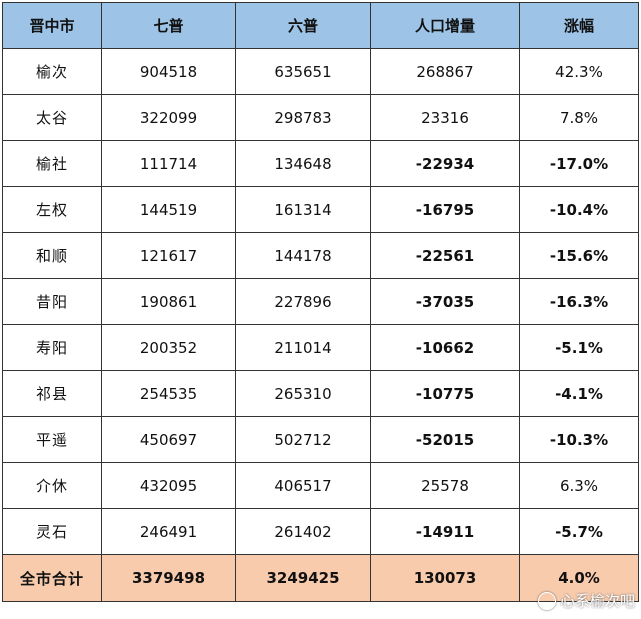 This screenshot has width=641, height=619. I want to click on sixth-census-value: 134648, so click(303, 163).